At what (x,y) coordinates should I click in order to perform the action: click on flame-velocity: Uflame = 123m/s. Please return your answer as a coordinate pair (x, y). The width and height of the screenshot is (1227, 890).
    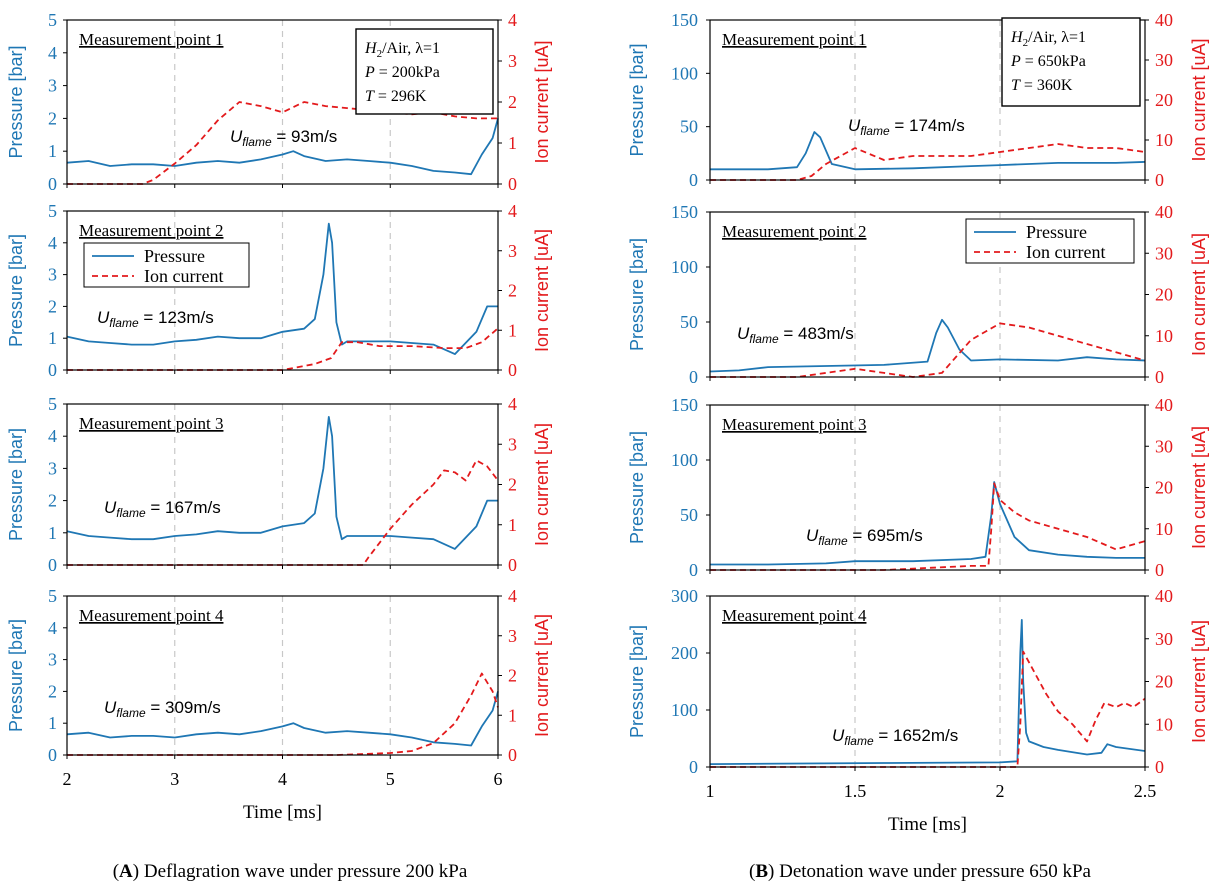
    Looking at the image, I should click on (155, 319).